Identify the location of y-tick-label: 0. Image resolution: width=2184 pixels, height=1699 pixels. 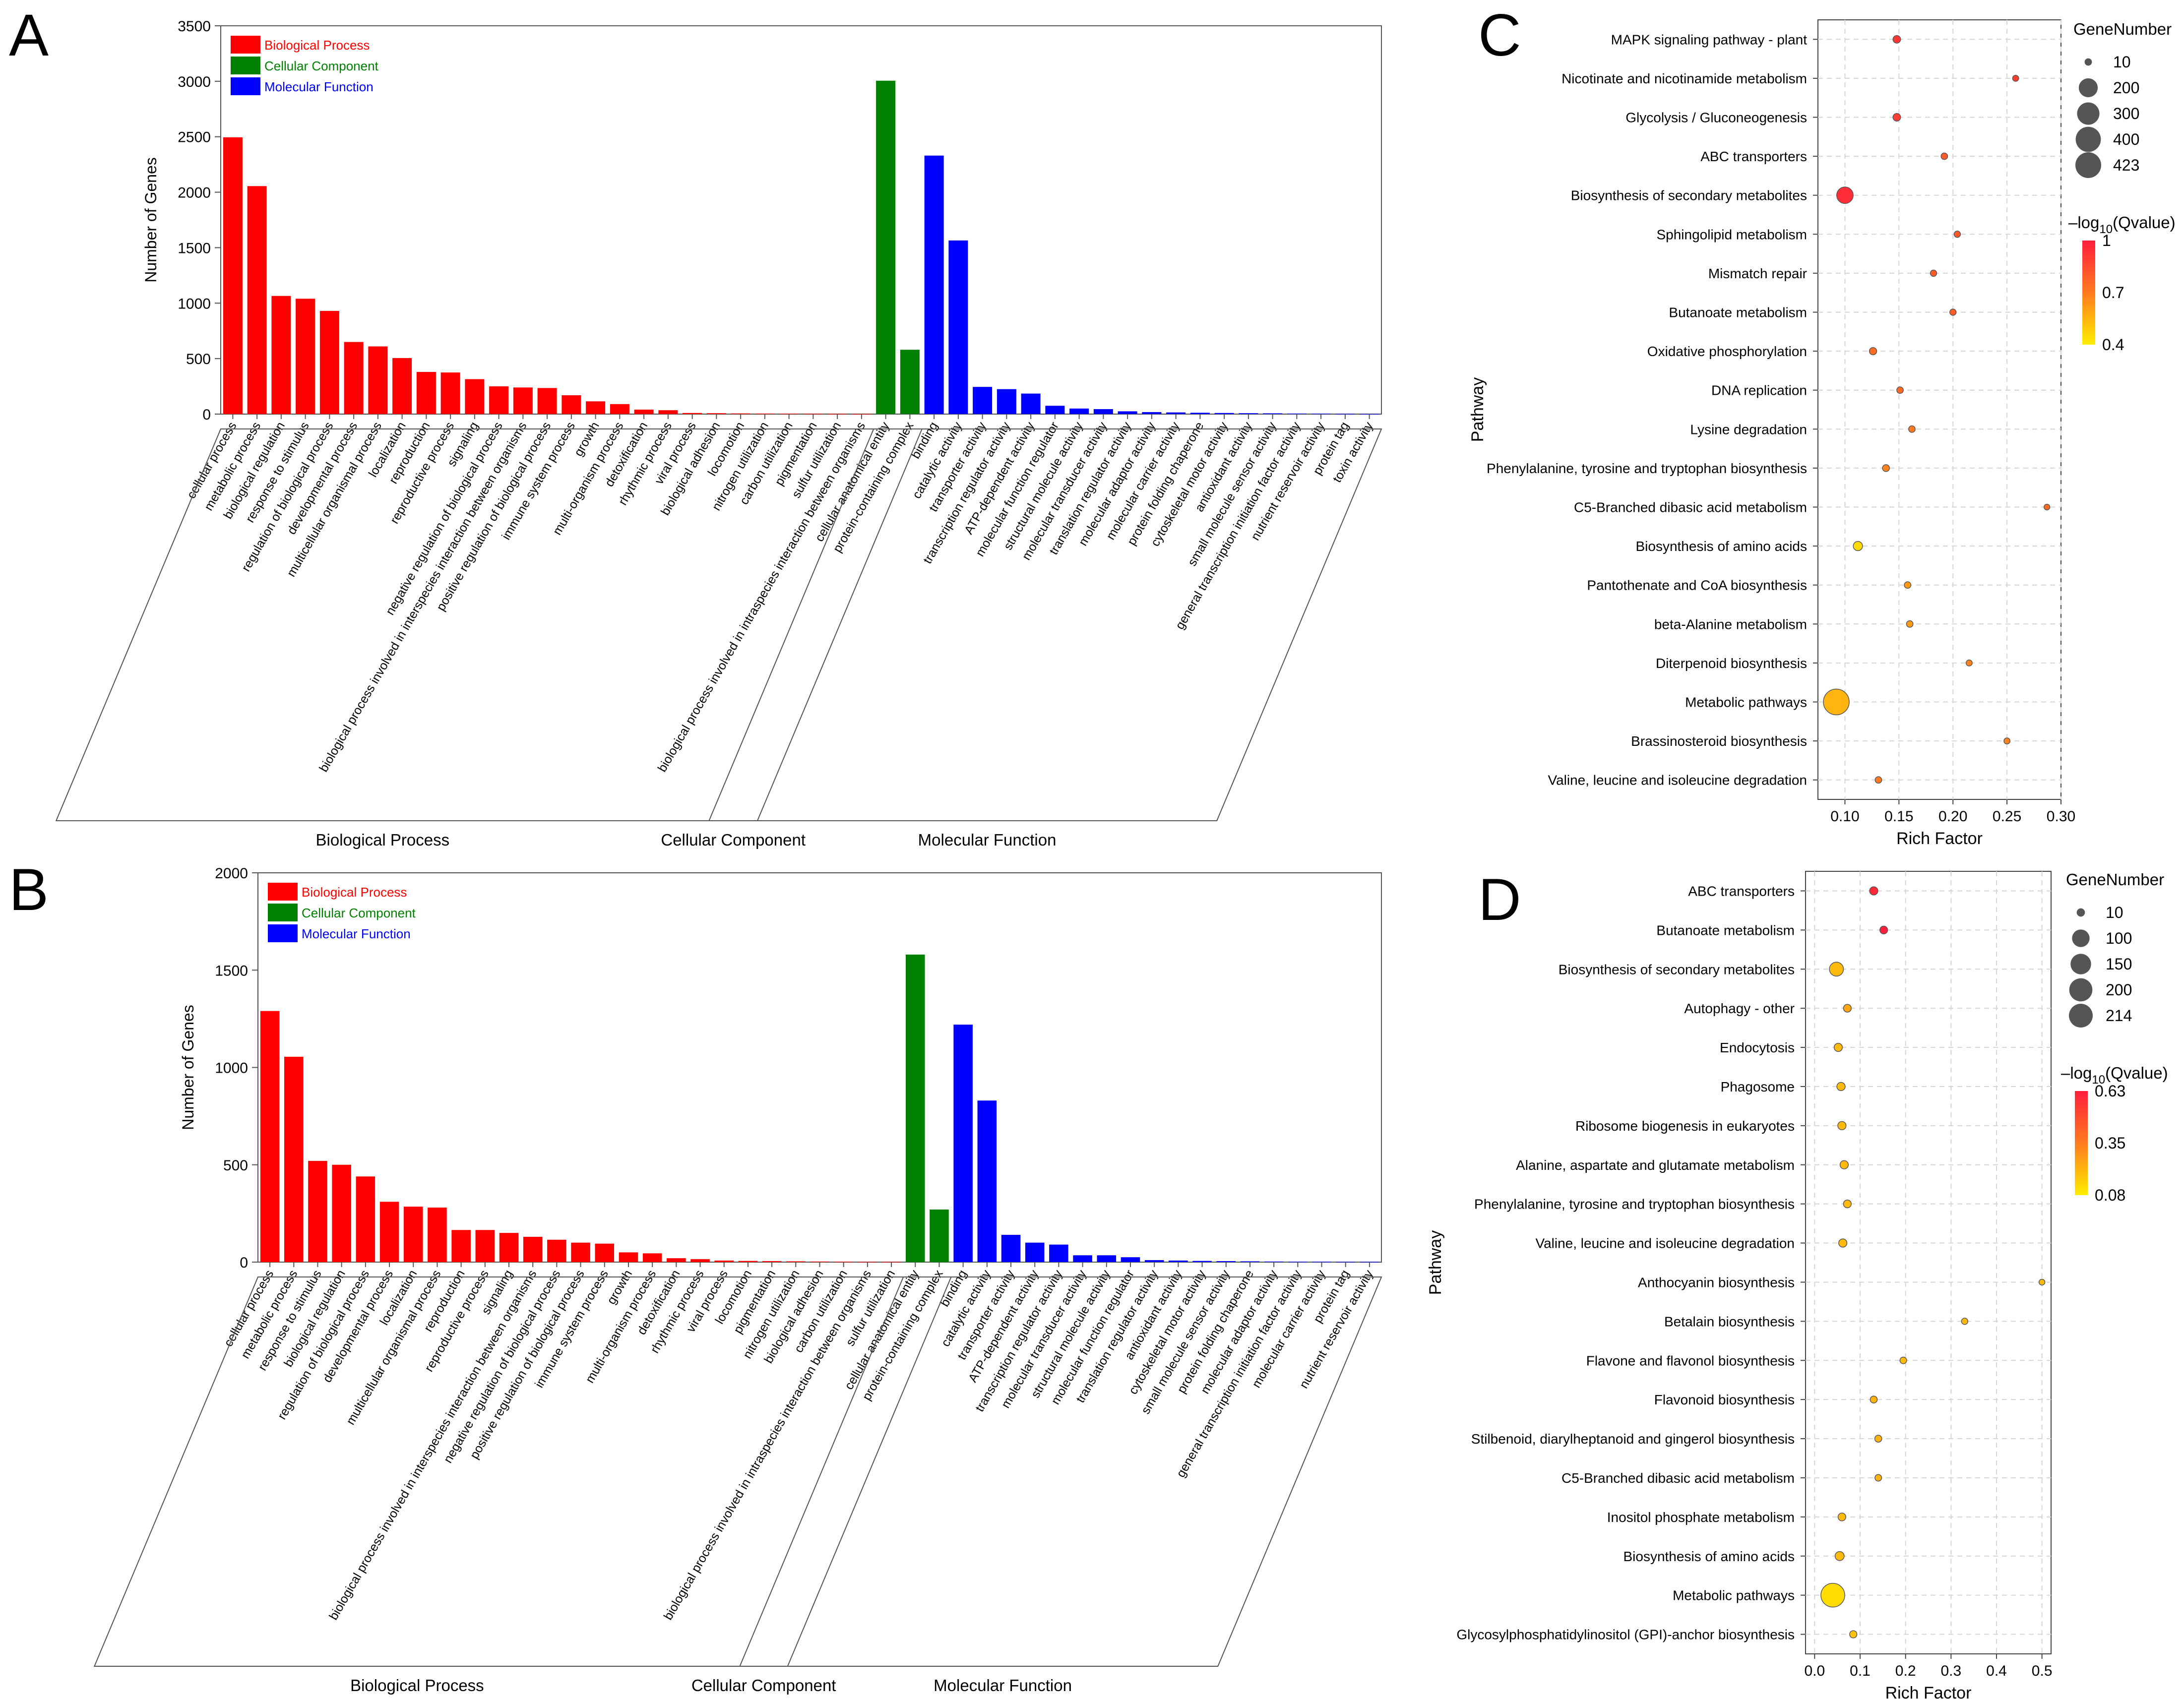
(244, 1263).